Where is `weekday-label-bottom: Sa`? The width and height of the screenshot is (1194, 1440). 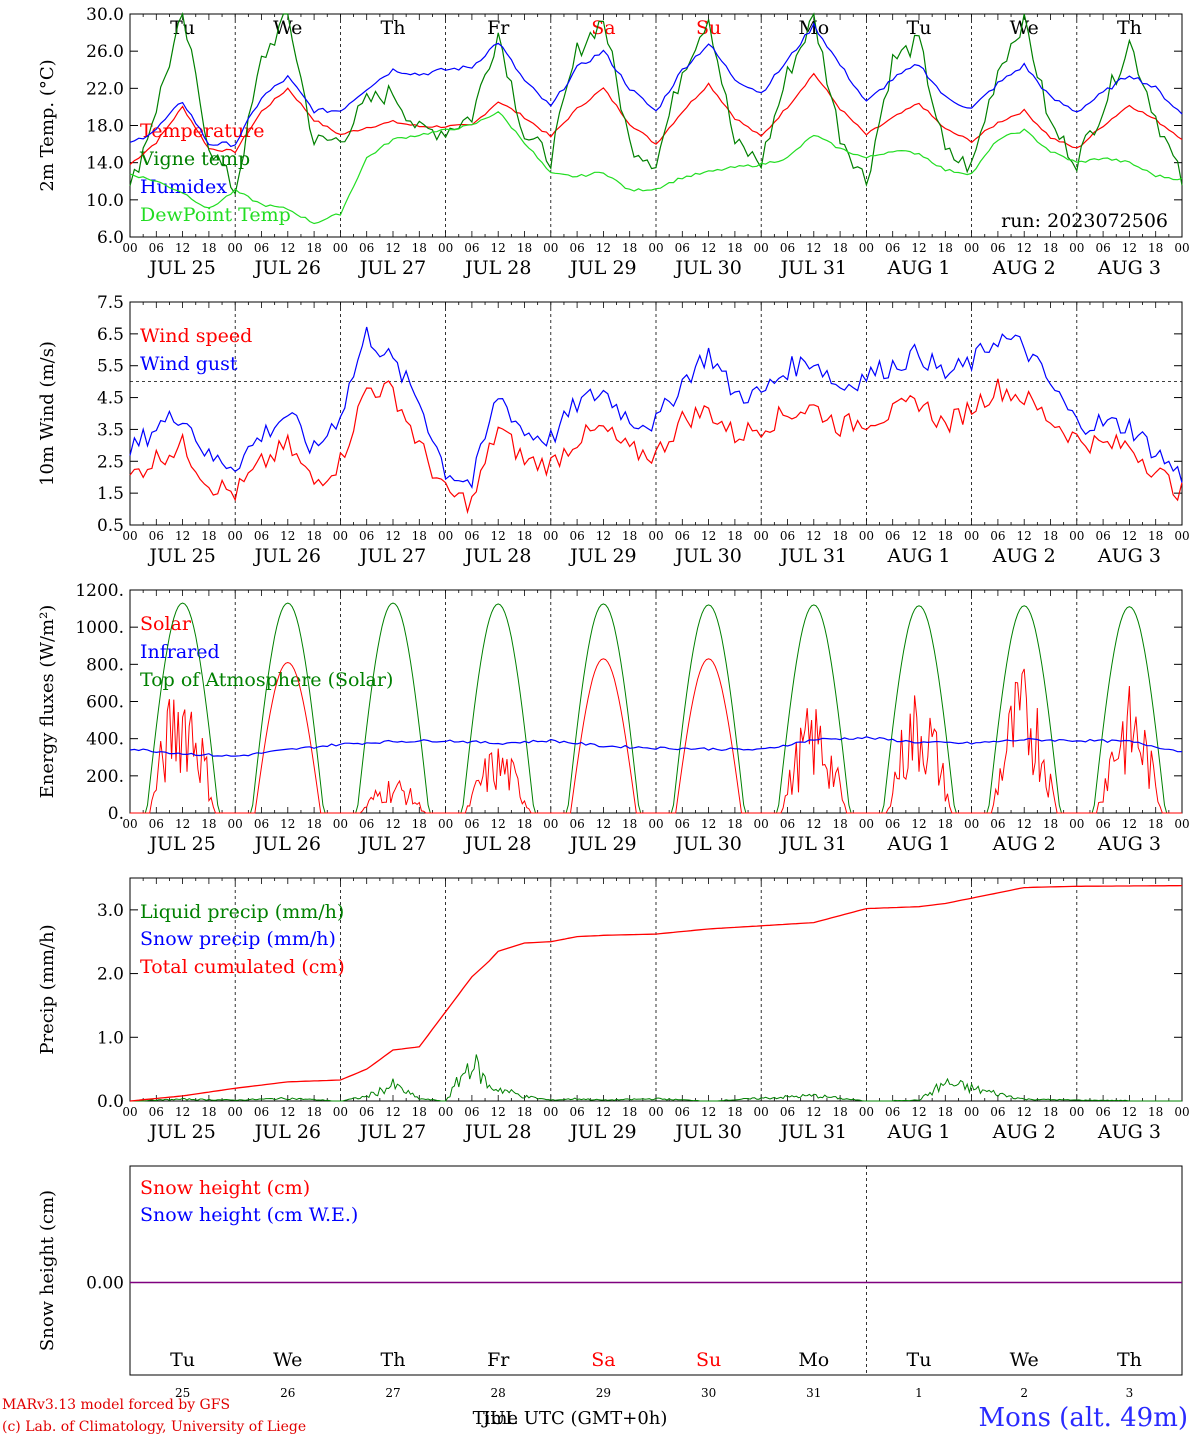 weekday-label-bottom: Sa is located at coordinates (603, 1360).